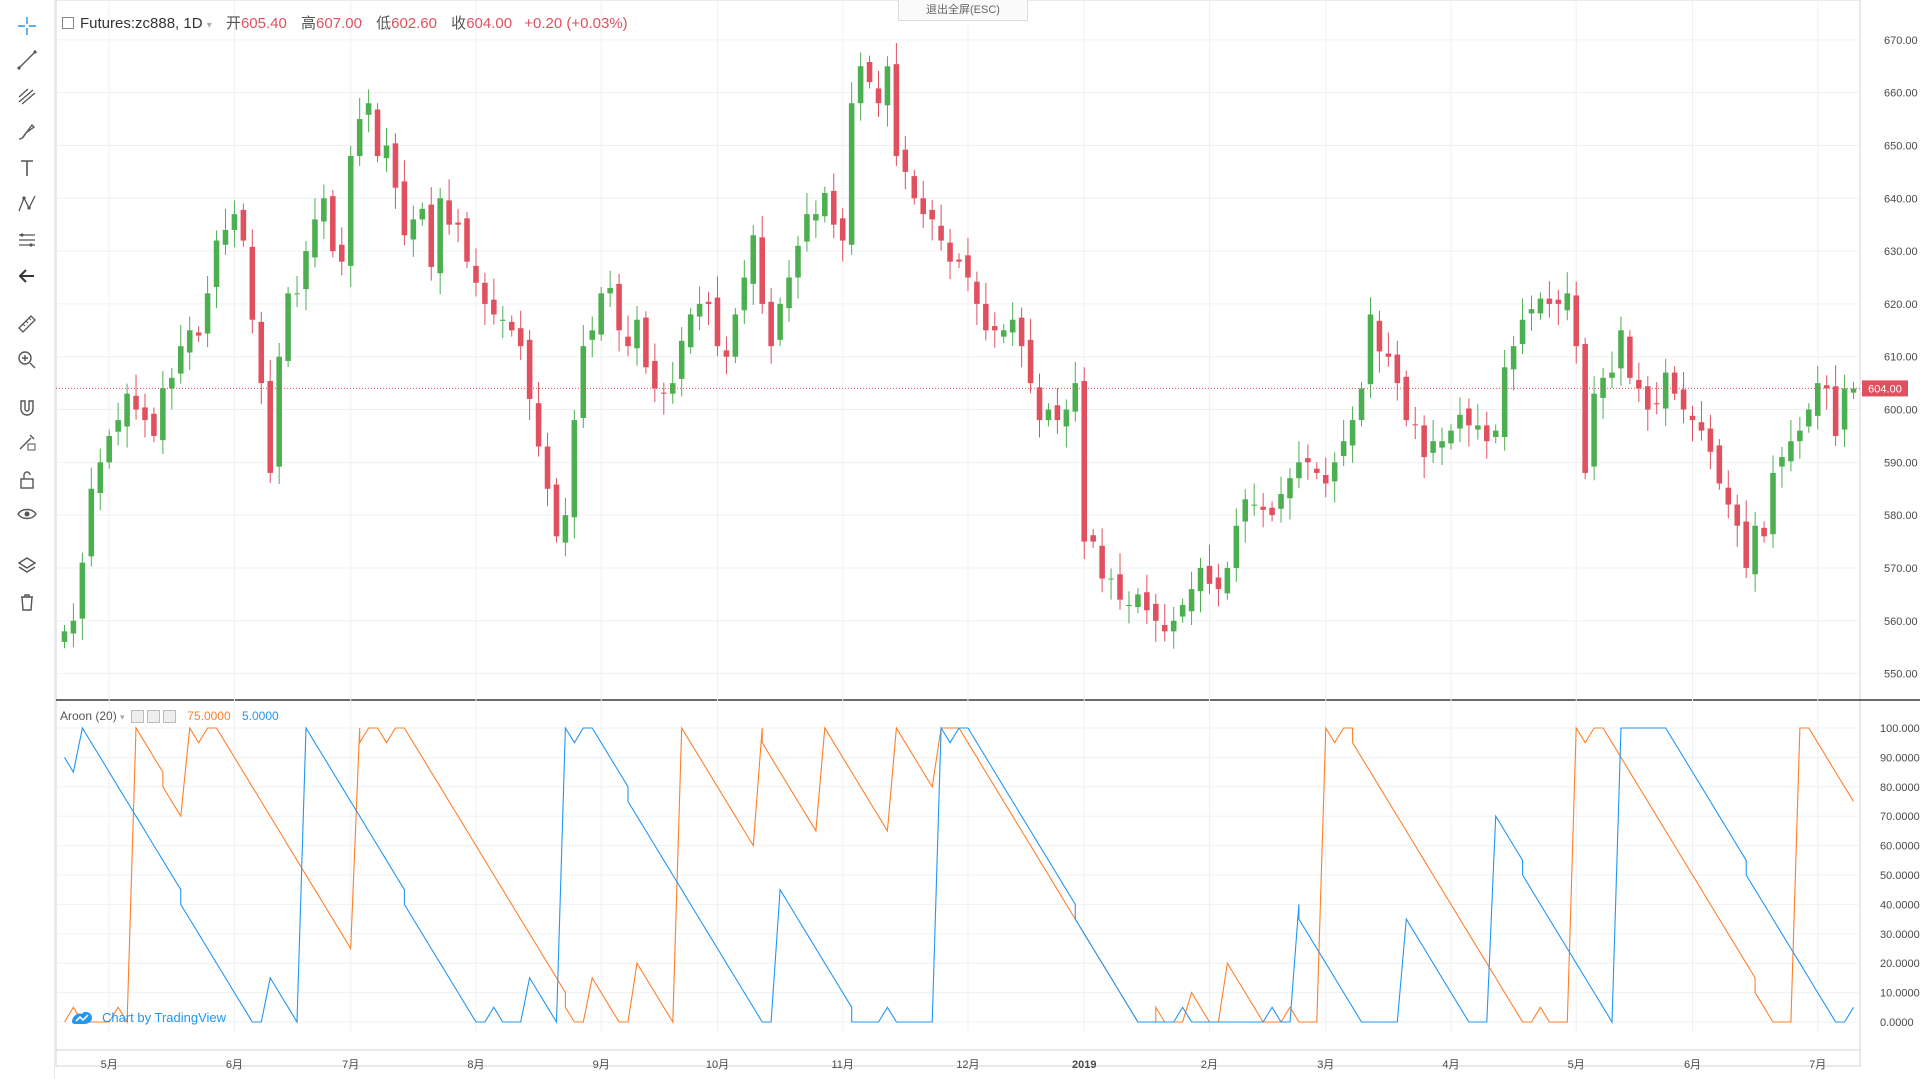 The image size is (1920, 1079). What do you see at coordinates (27, 442) in the screenshot?
I see `lock-drawing-tool` at bounding box center [27, 442].